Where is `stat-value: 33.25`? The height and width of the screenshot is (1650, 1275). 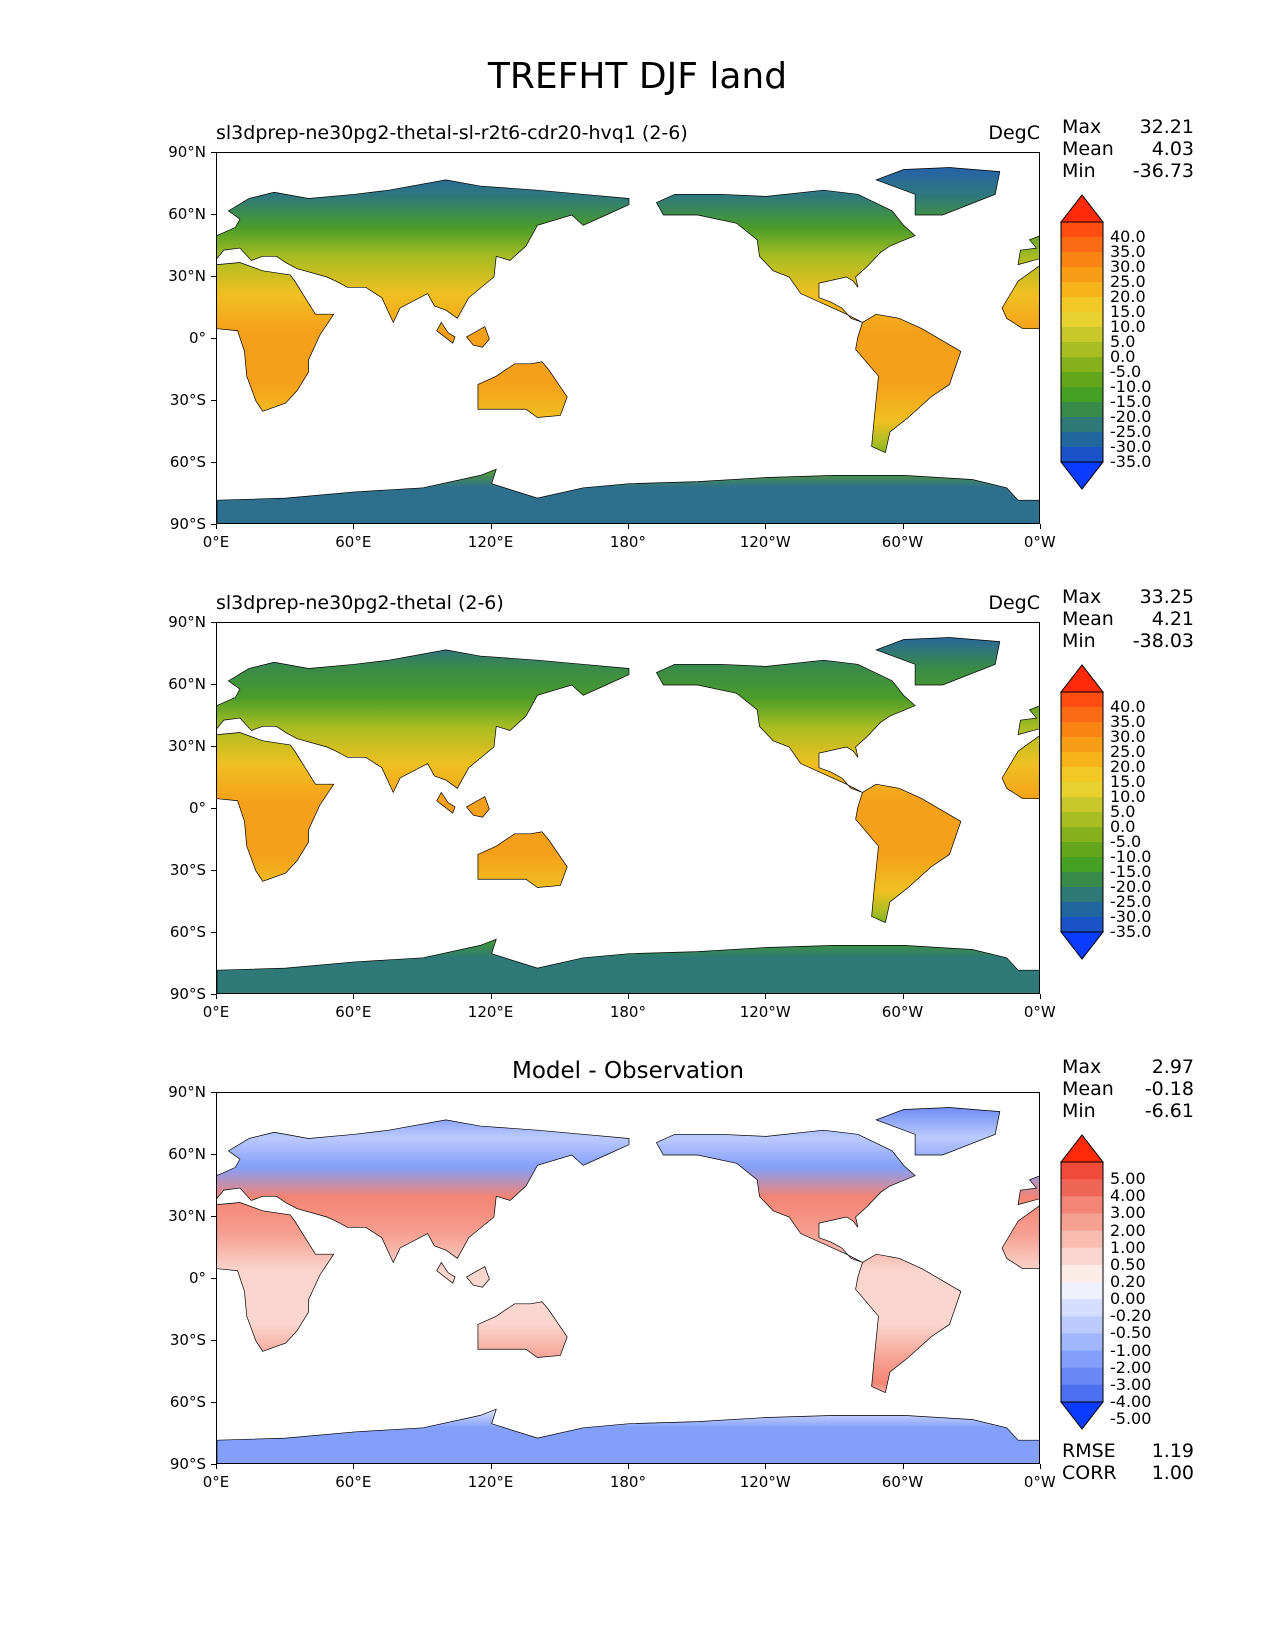
stat-value: 33.25 is located at coordinates (1166, 597).